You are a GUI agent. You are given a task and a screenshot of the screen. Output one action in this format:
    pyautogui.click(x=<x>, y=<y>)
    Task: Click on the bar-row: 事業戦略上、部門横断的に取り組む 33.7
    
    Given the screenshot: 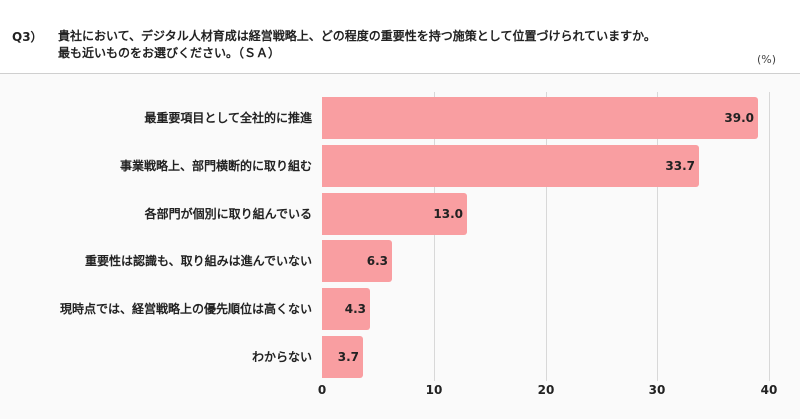 What is the action you would take?
    pyautogui.click(x=400, y=166)
    